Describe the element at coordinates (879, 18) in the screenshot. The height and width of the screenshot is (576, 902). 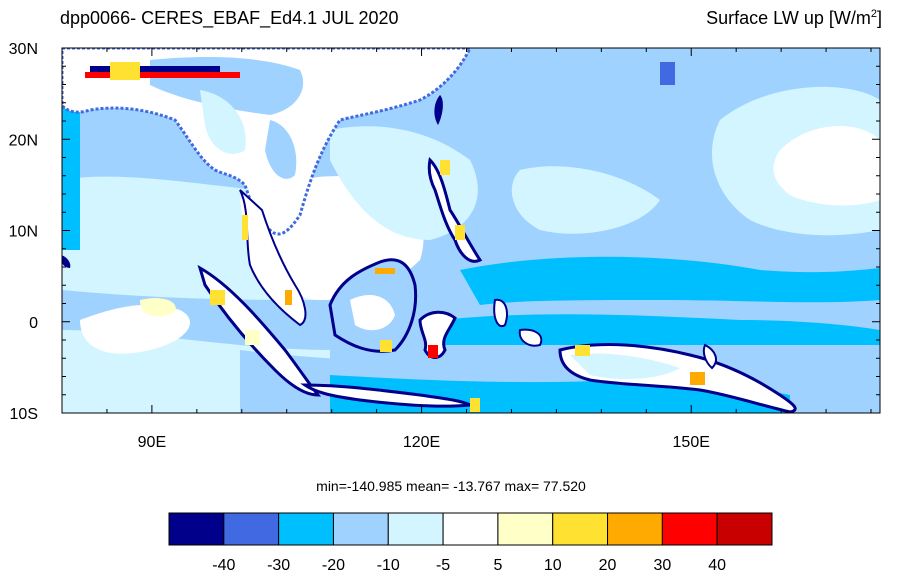
I see `variable-title-end: ]` at that location.